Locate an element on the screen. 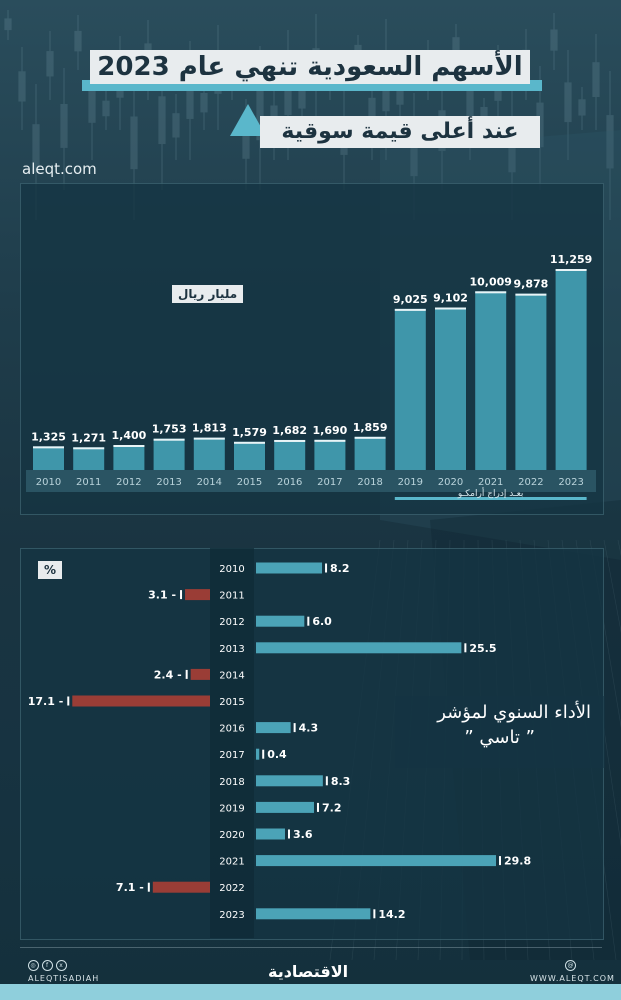 This screenshot has width=621, height=1000. tick-label-2021: 2021 is located at coordinates (490, 482).